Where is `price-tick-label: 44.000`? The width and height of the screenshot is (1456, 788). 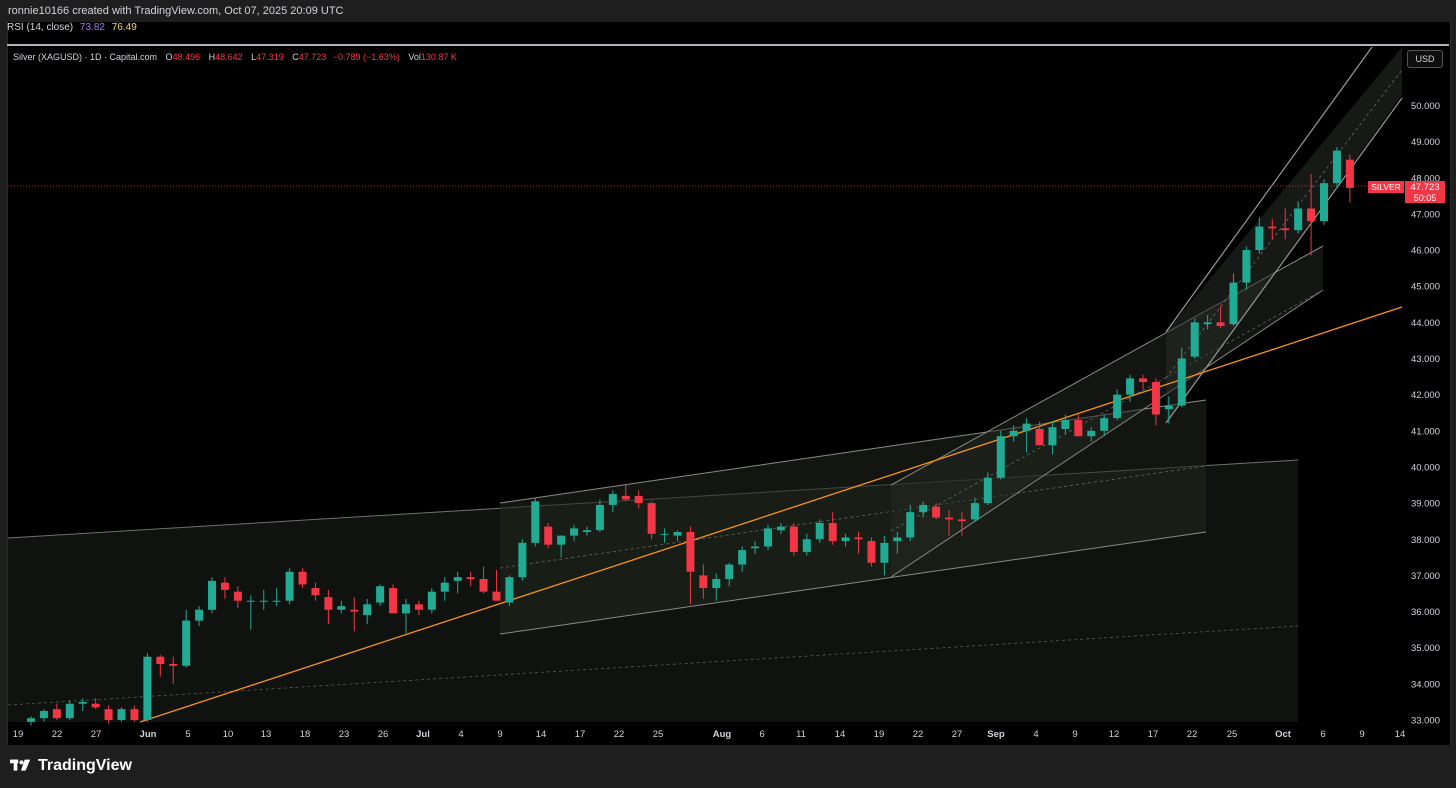
price-tick-label: 44.000 is located at coordinates (1425, 323).